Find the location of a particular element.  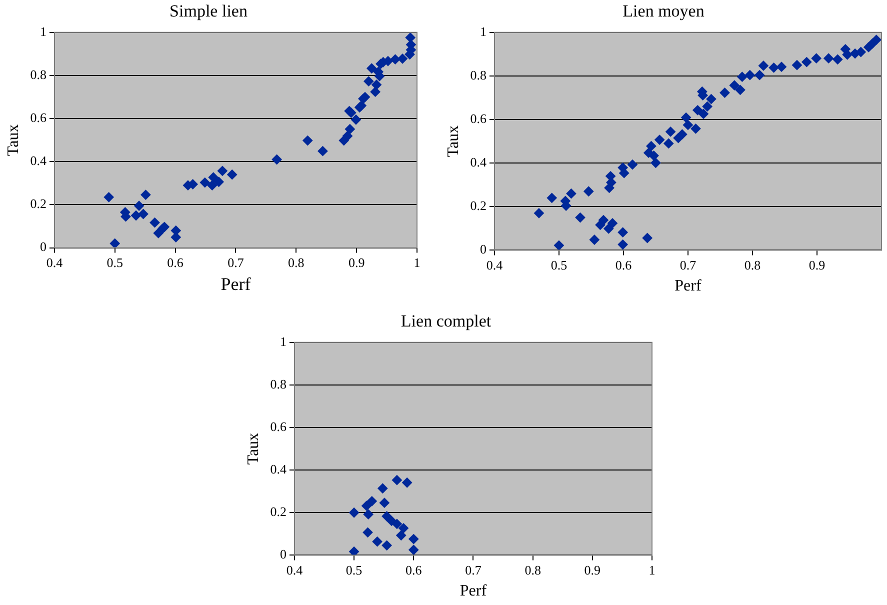

chart-title: Lien complet is located at coordinates (446, 321).